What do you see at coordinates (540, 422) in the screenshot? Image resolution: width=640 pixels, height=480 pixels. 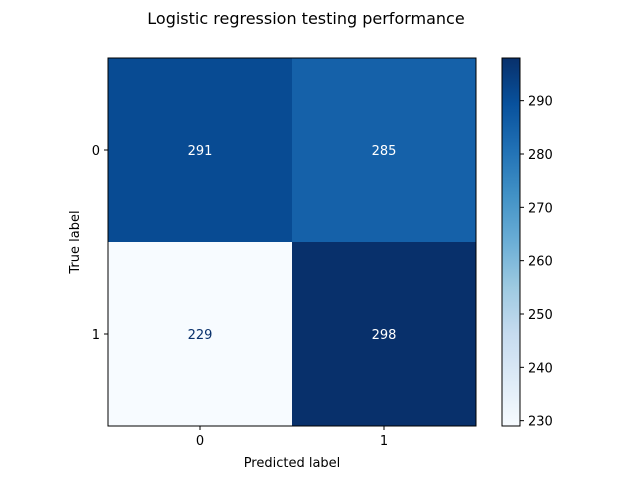 I see `colorbar-tick-label: 230` at bounding box center [540, 422].